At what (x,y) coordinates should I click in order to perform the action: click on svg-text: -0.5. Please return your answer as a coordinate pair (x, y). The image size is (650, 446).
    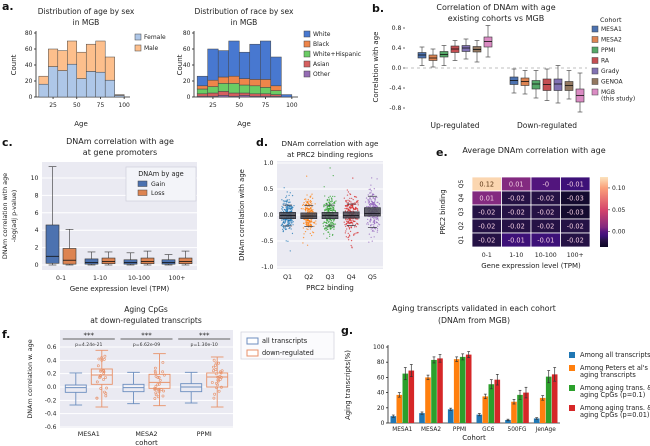
    Looking at the image, I should click on (267, 241).